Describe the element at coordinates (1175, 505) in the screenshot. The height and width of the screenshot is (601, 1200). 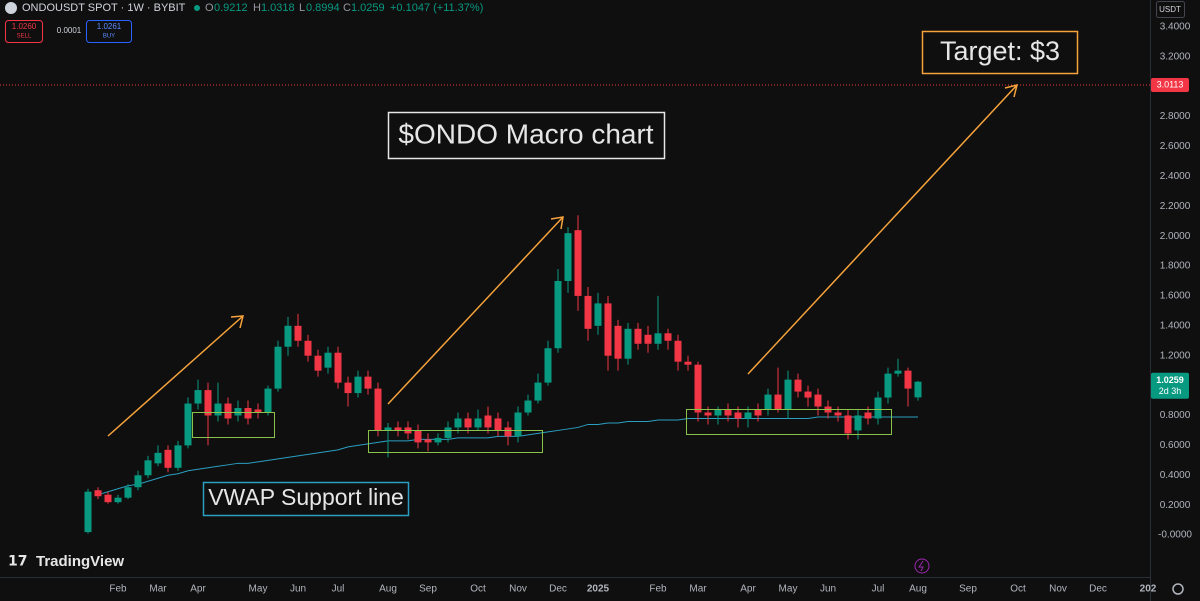
I see `y-tick-label: 0.2000` at that location.